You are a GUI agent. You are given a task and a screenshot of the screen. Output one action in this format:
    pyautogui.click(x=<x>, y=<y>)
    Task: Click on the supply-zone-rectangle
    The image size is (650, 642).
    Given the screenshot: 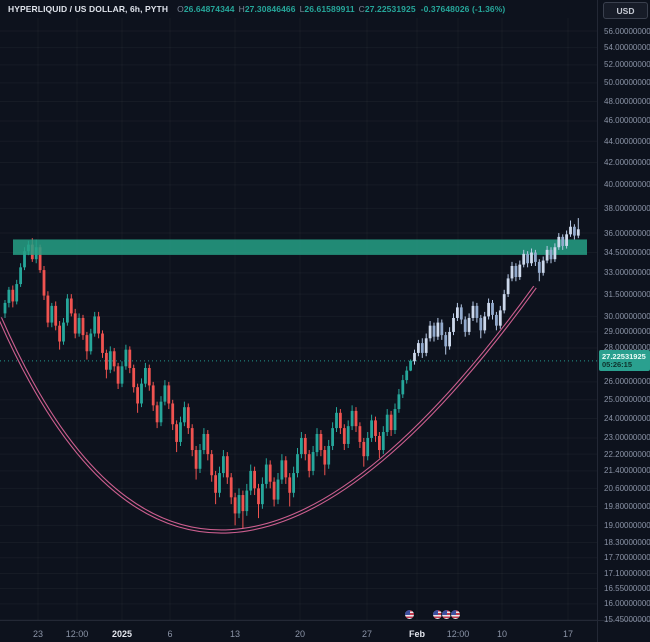 What is the action you would take?
    pyautogui.click(x=300, y=247)
    